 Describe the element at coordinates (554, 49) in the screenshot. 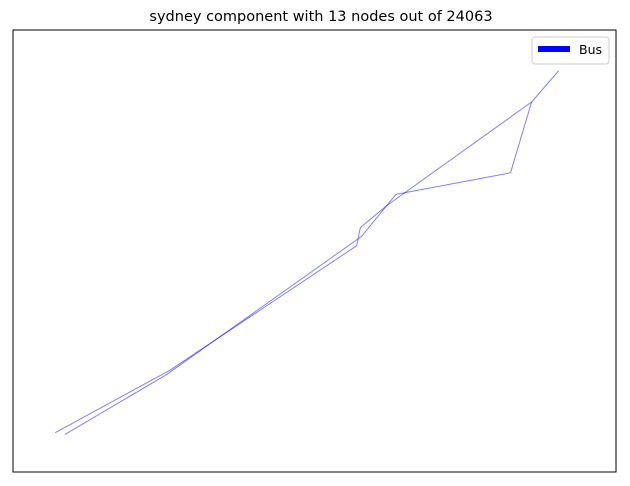

I see `legend-swatch-bus` at that location.